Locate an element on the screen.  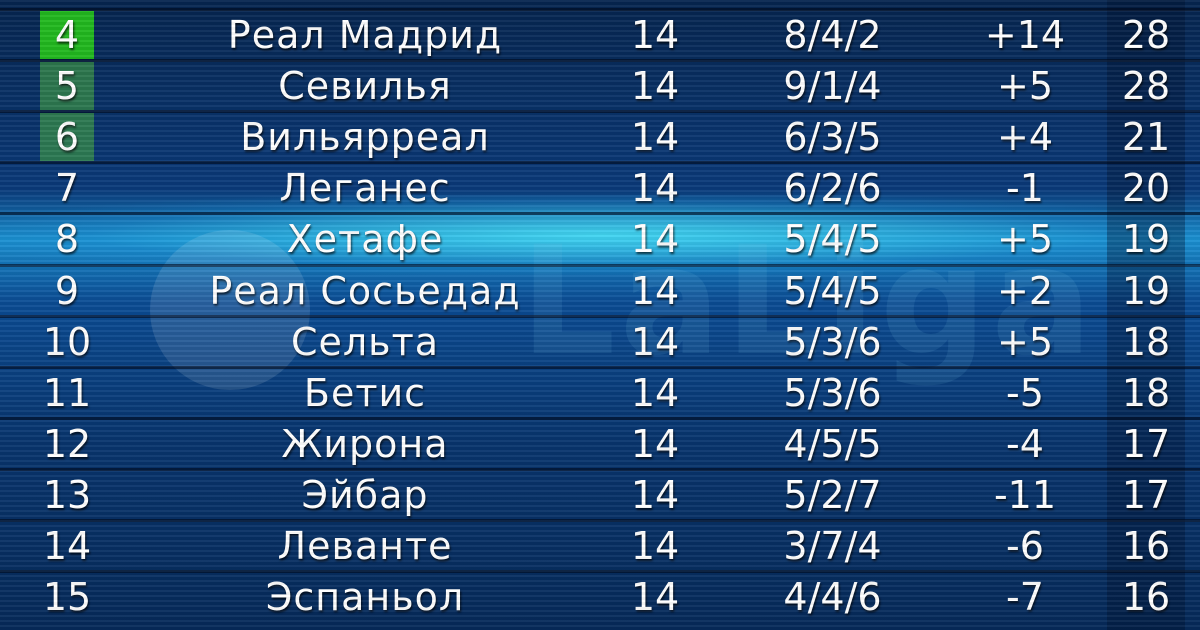
table-row: 5 Севилья 14 9/1/4 +5 28 is located at coordinates (600, 85).